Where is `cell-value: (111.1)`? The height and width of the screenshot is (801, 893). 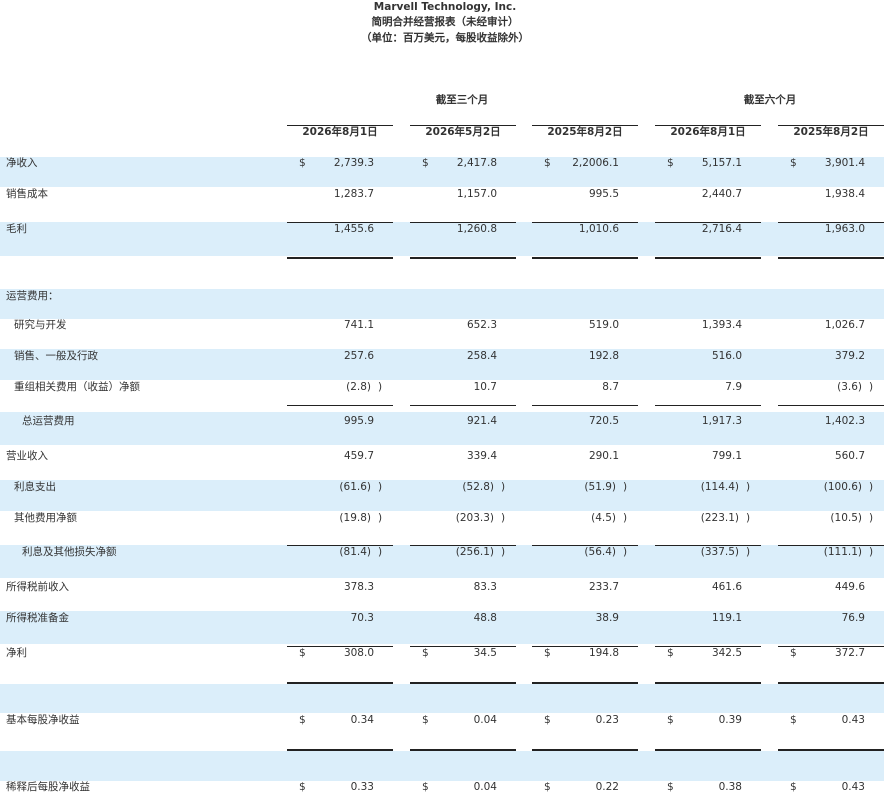
cell-value: (111.1) is located at coordinates (842, 552).